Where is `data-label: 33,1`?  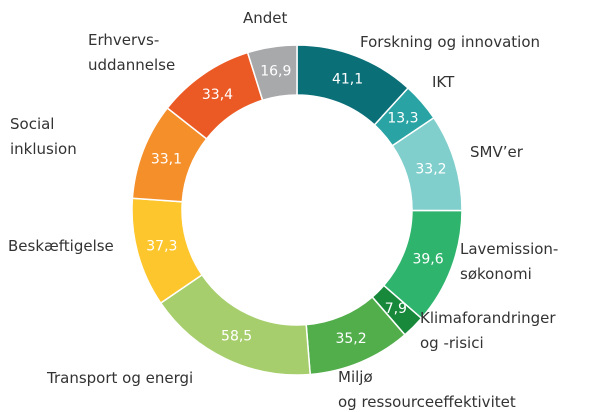 data-label: 33,1 is located at coordinates (166, 160).